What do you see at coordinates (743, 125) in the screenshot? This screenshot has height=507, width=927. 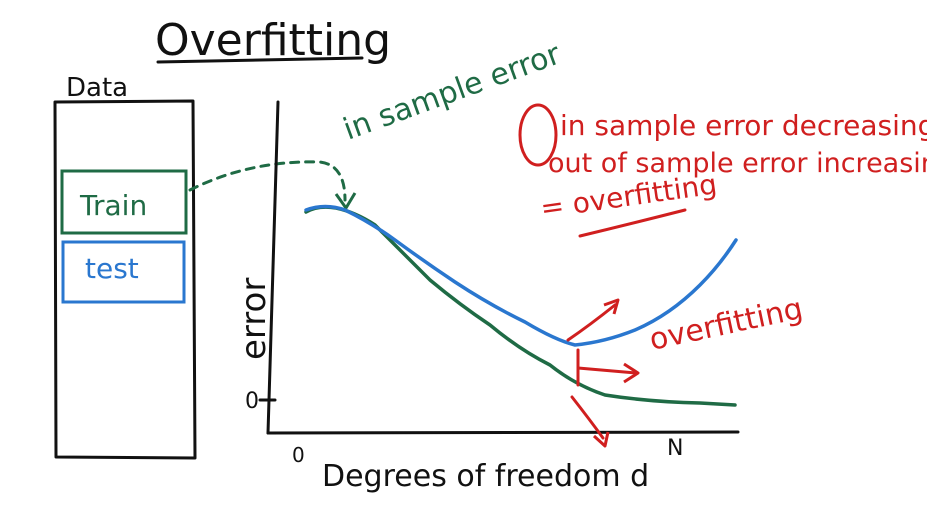 I see `note-line-1: in sample error decreasing` at bounding box center [743, 125].